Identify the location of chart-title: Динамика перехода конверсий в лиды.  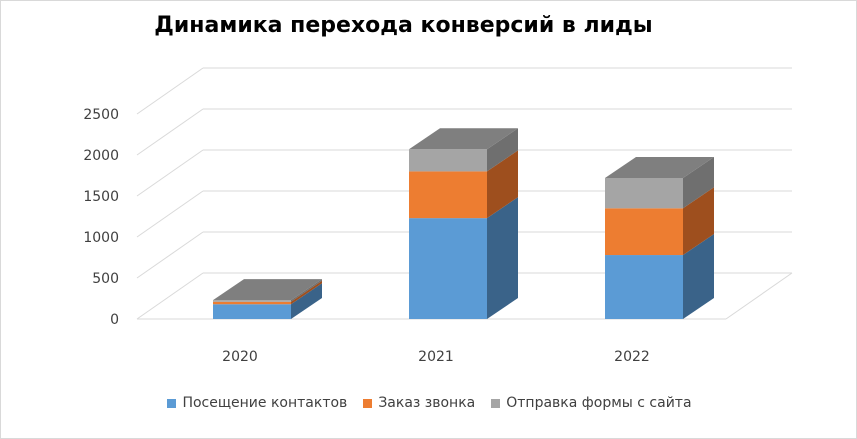
(403, 25).